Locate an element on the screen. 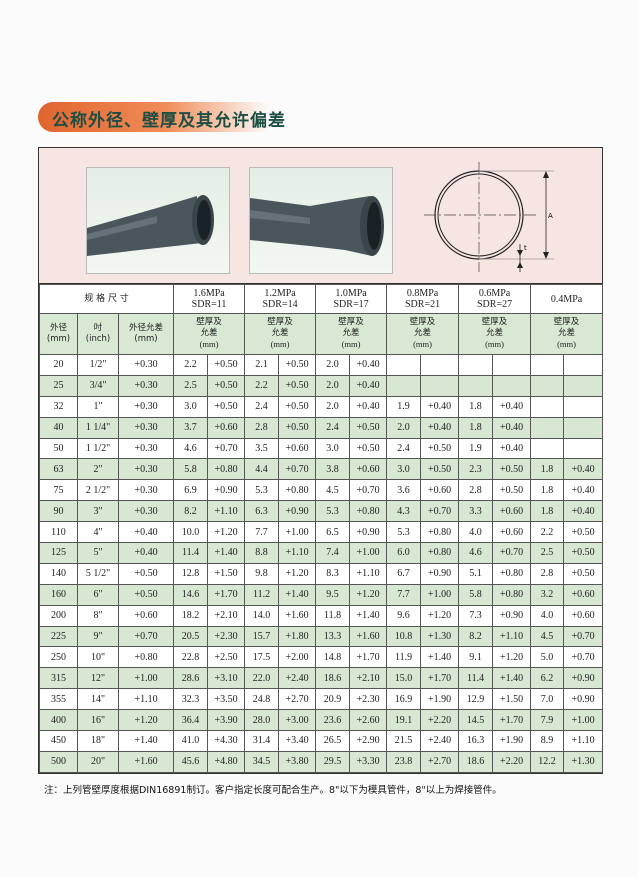  table-cell: +3.00 is located at coordinates (297, 720).